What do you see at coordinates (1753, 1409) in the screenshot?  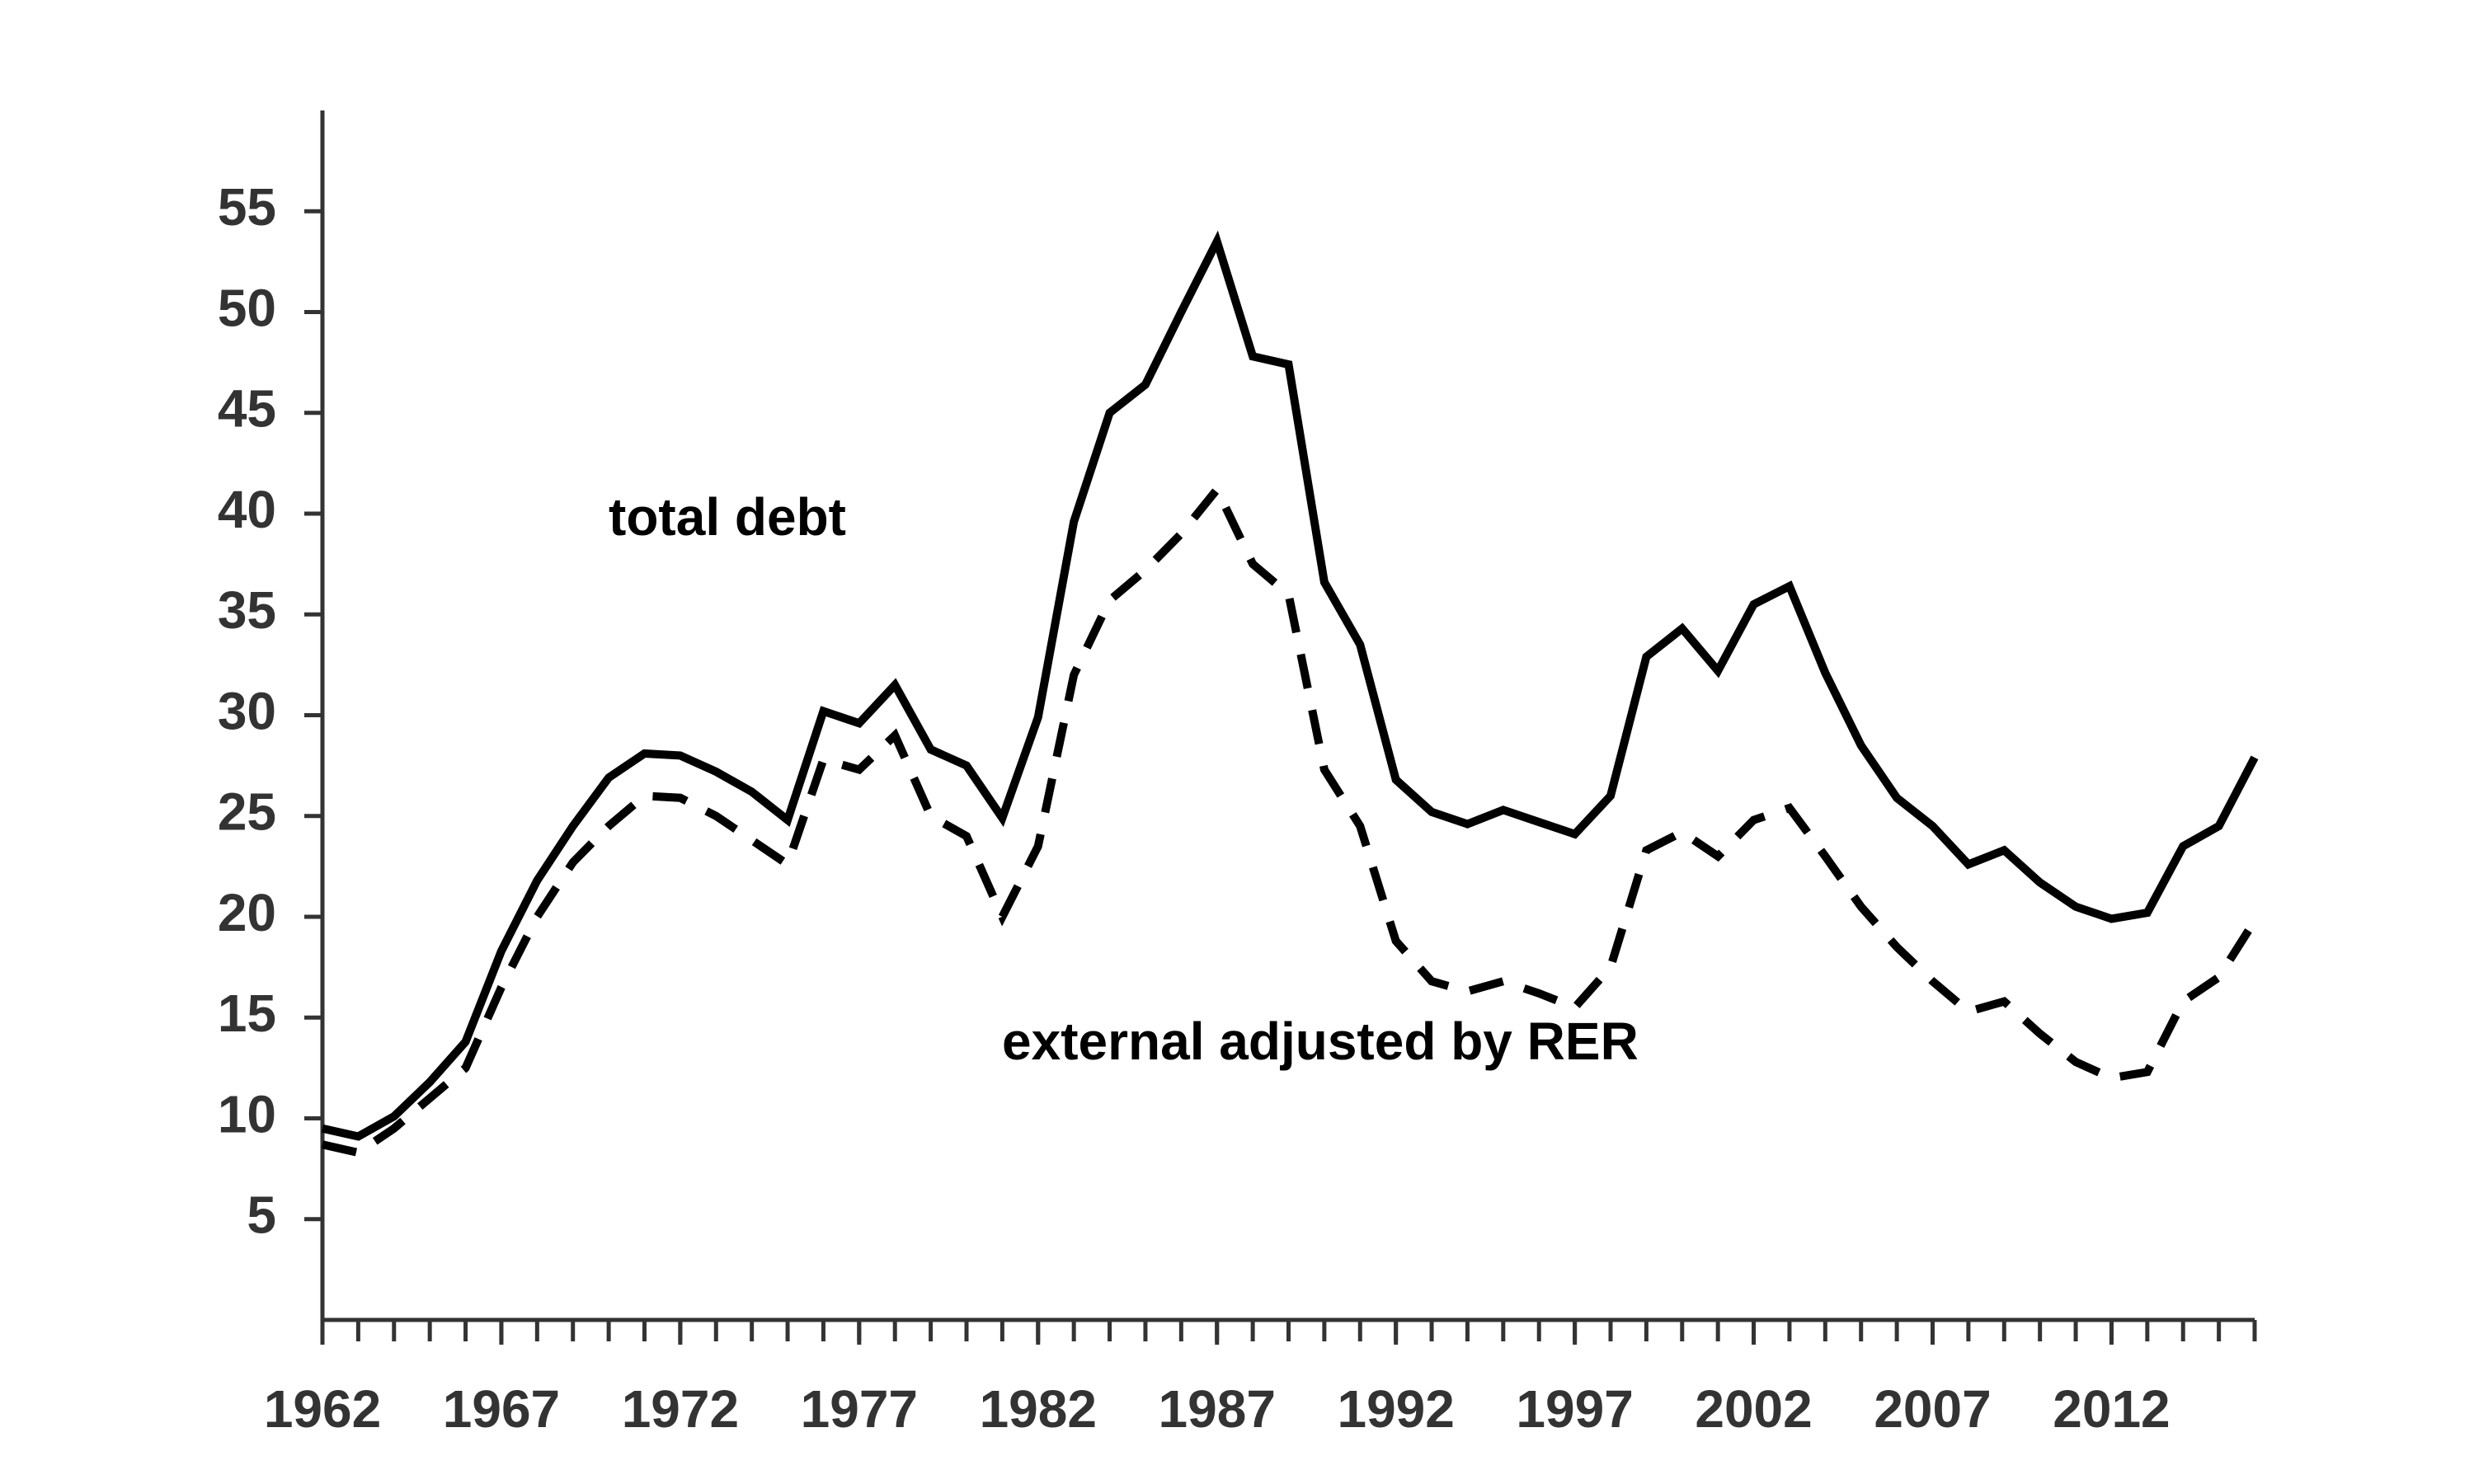 I see `x-tick-label: 2002` at bounding box center [1753, 1409].